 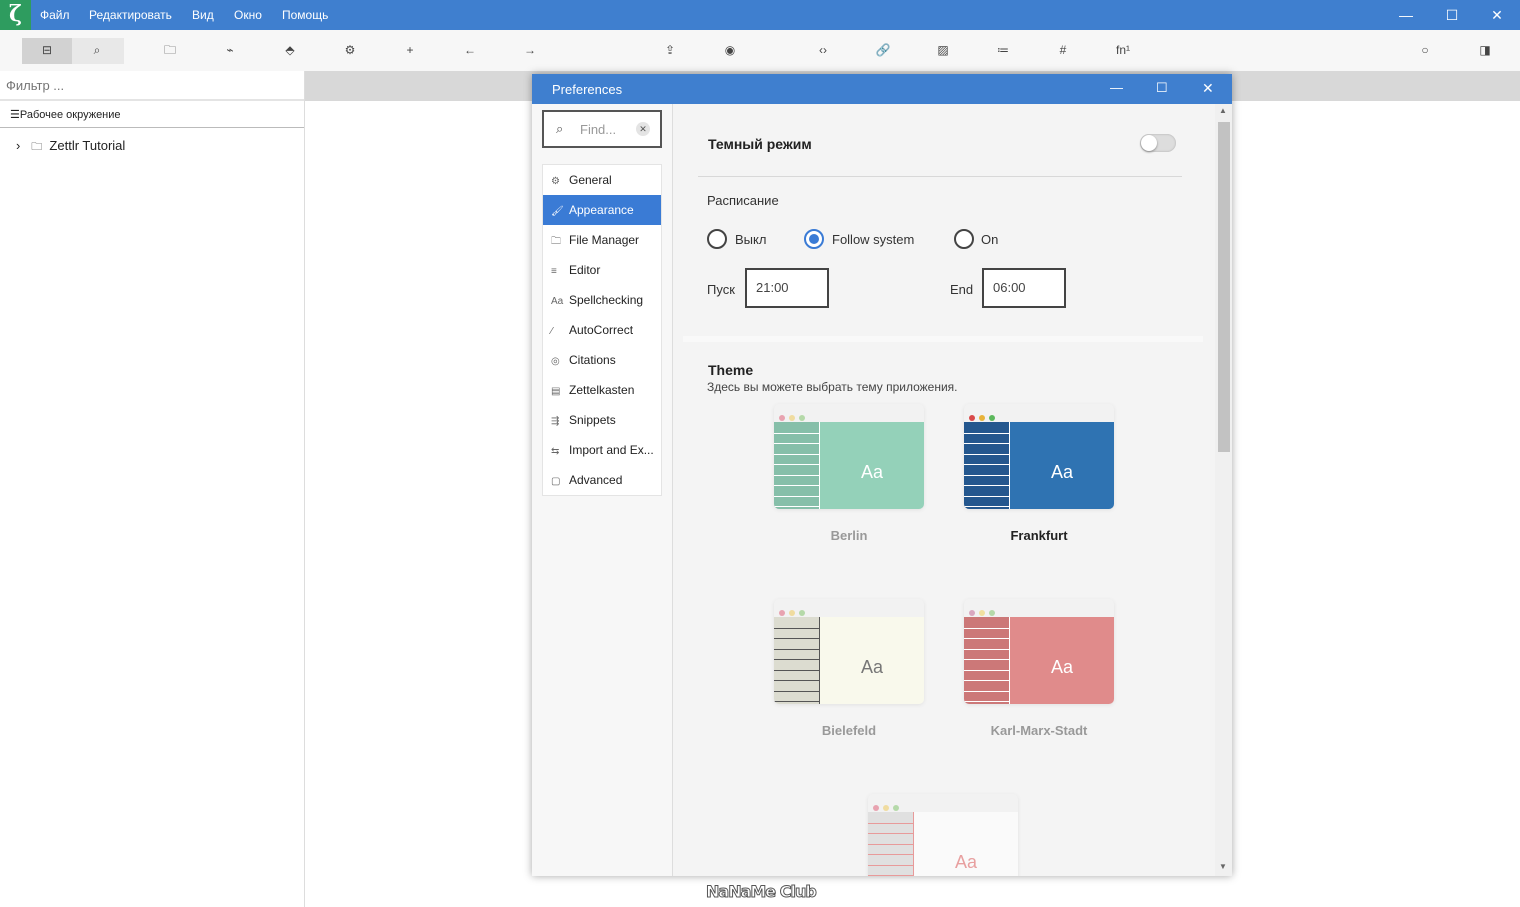 I want to click on dark-mode-toggle, so click(x=1158, y=143).